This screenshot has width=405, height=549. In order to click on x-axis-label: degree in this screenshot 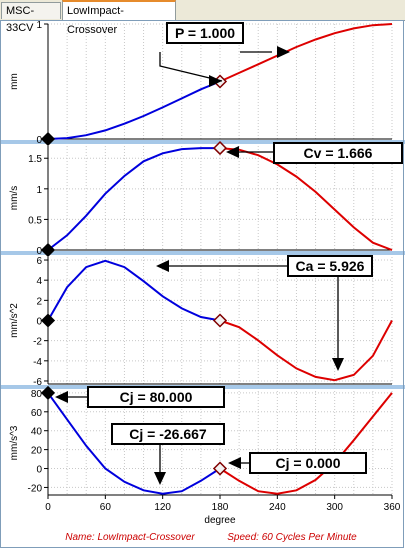, I will do `click(220, 520)`.